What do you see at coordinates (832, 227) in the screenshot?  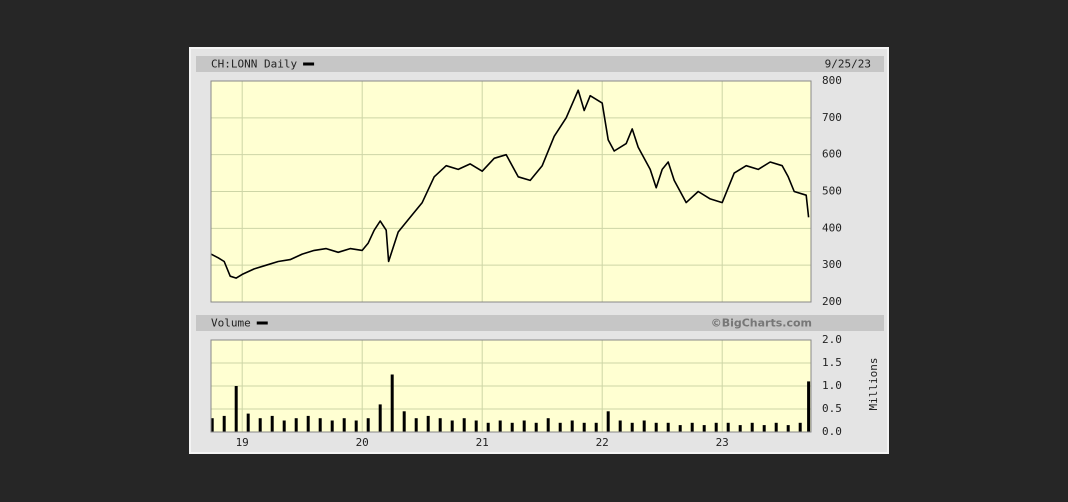 I see `y-tick-label: 400` at bounding box center [832, 227].